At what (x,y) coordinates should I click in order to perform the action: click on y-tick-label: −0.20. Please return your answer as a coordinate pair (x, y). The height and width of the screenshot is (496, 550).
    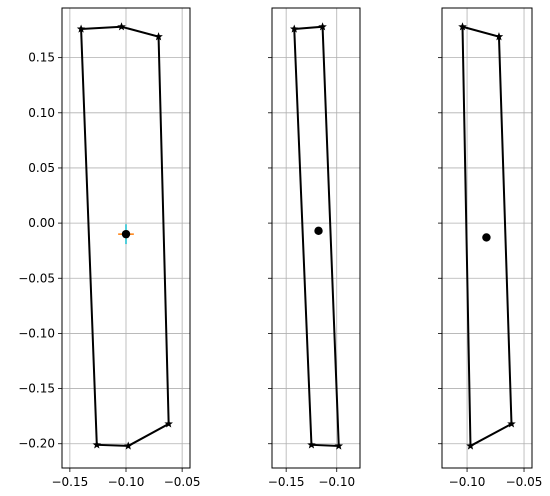
    Looking at the image, I should click on (36, 444).